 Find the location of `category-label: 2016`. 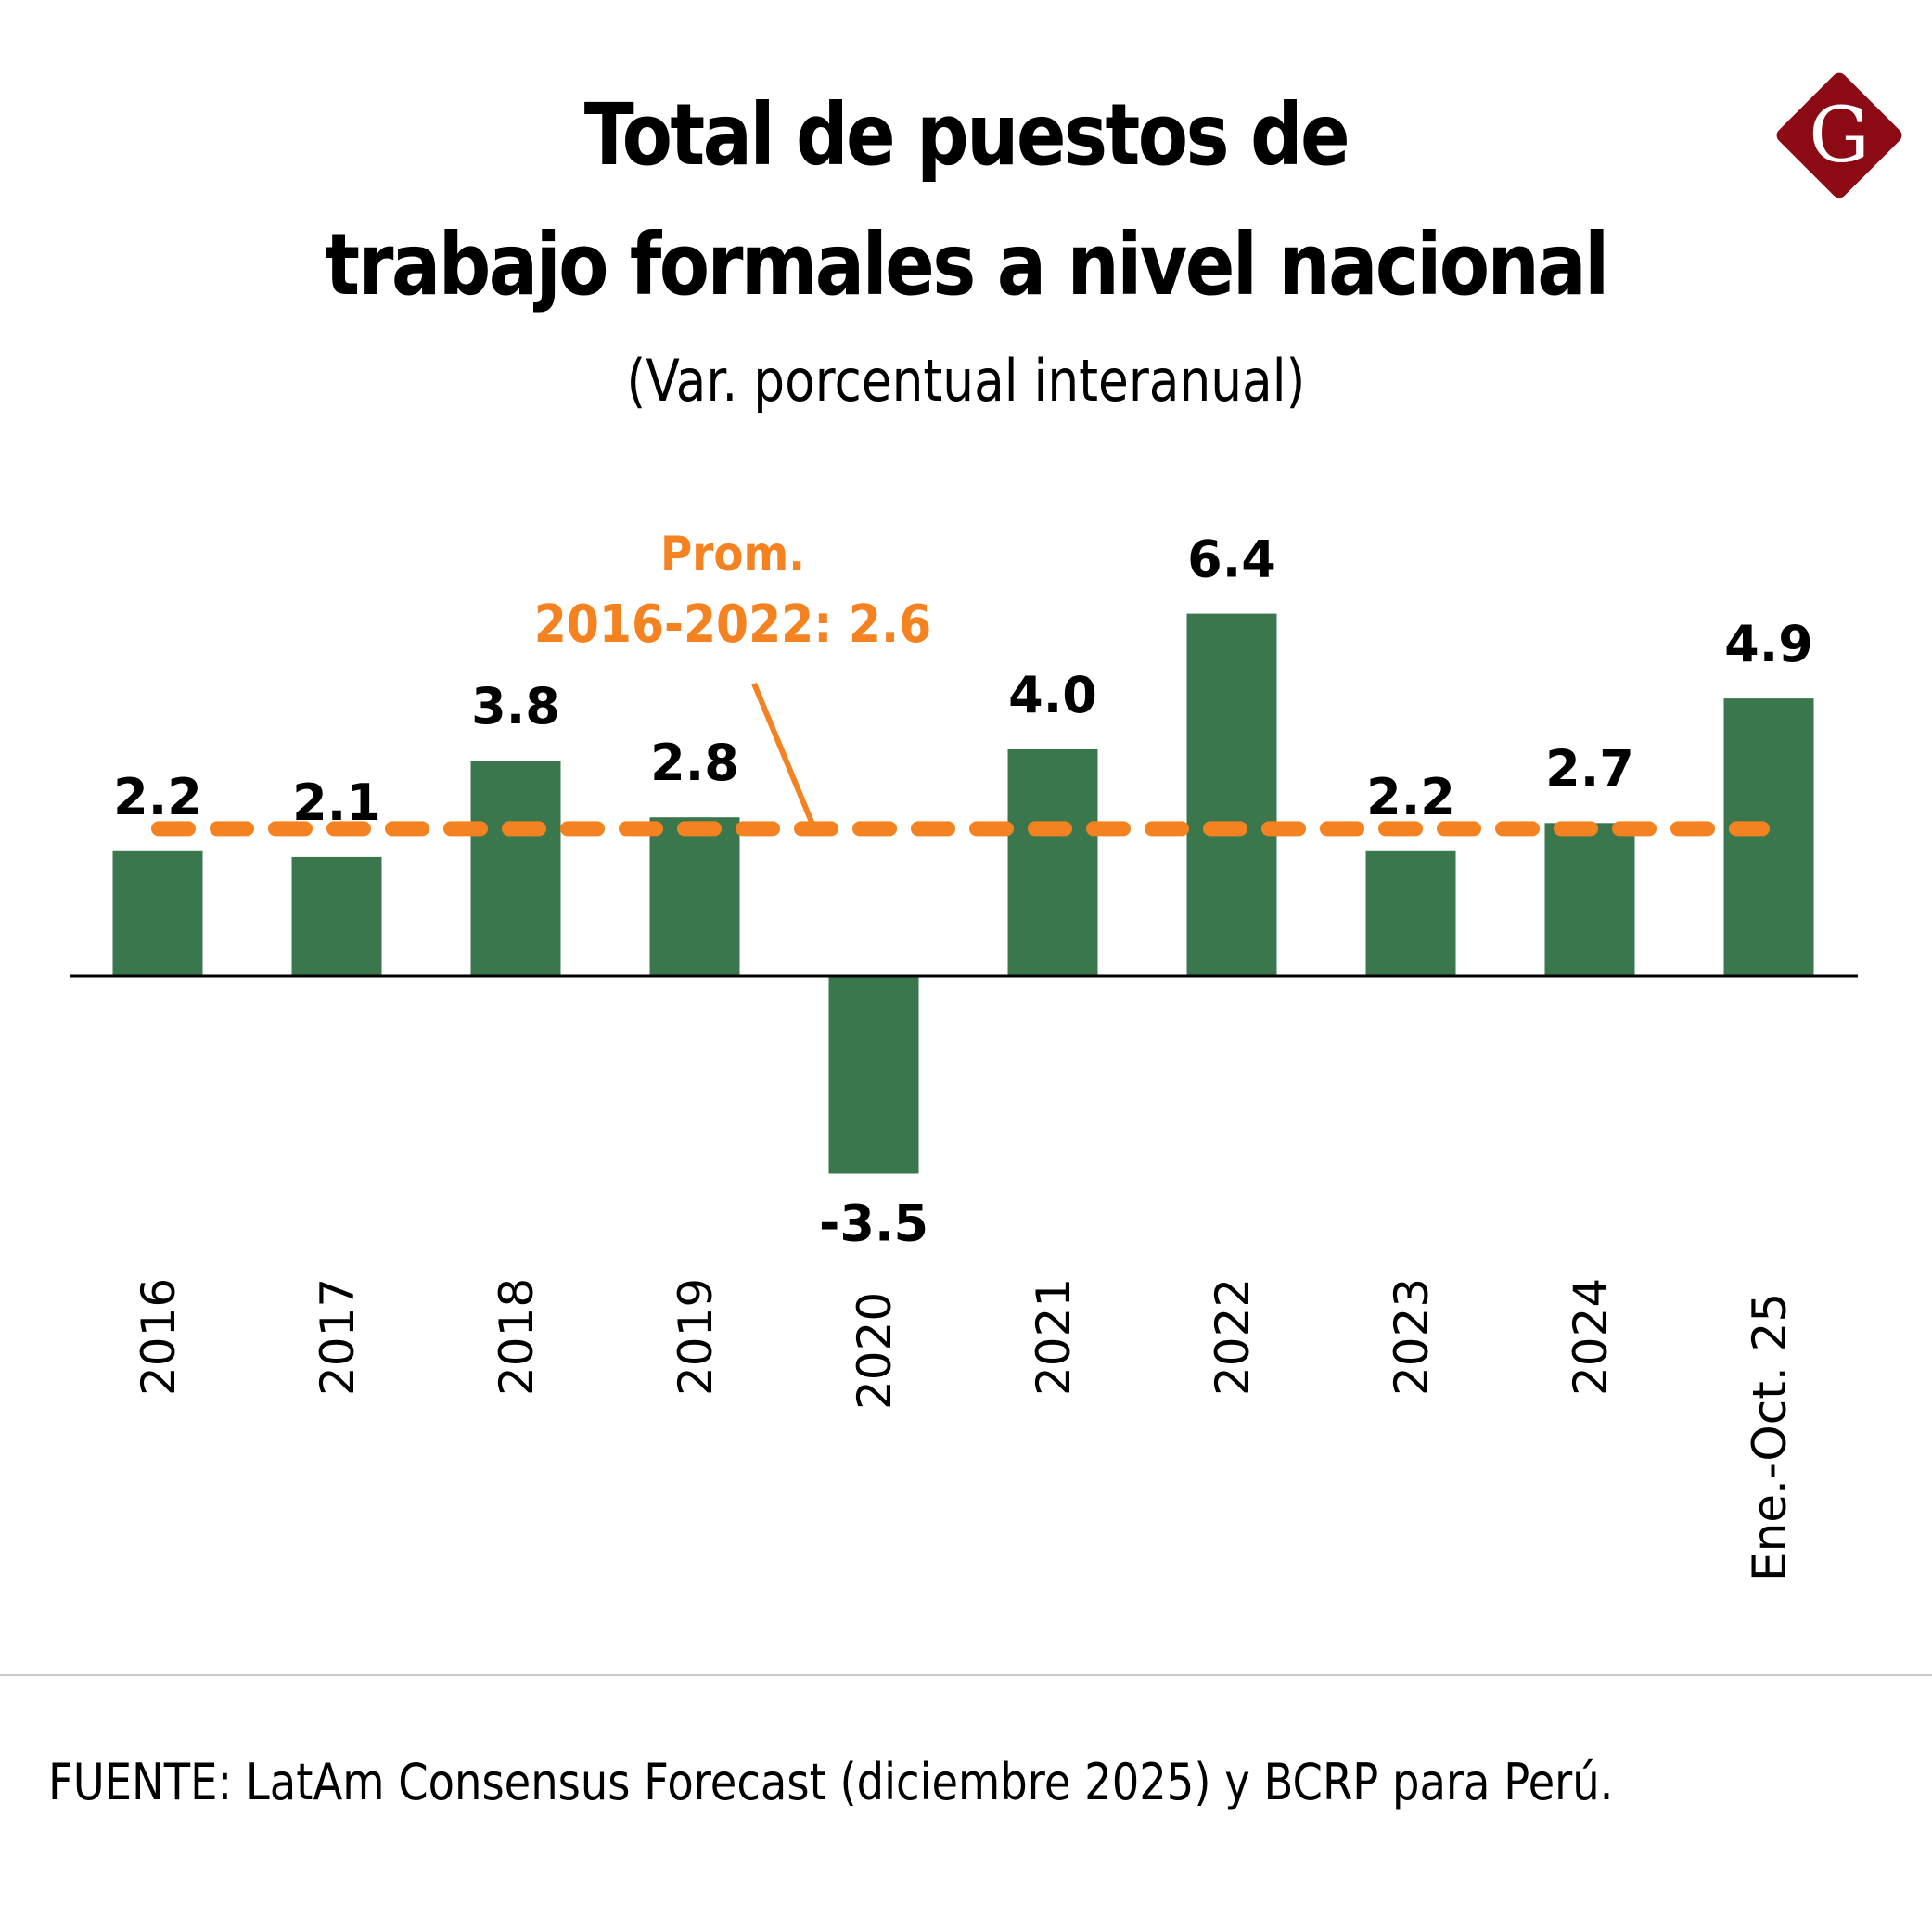

category-label: 2016 is located at coordinates (159, 1337).